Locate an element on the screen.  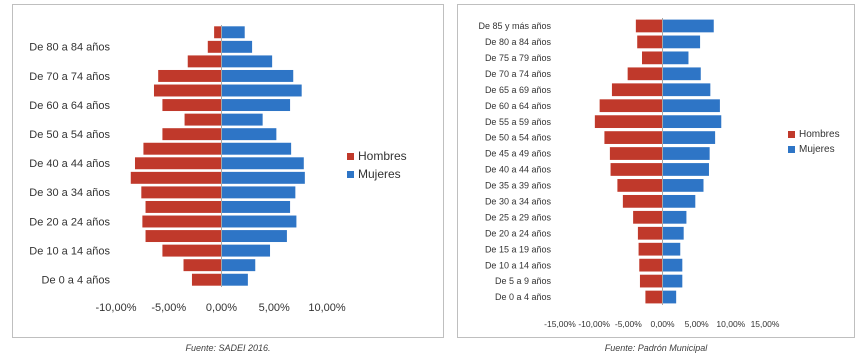
bar-hombres-de-85-y-m-s-a-os is located at coordinates (218, 32).